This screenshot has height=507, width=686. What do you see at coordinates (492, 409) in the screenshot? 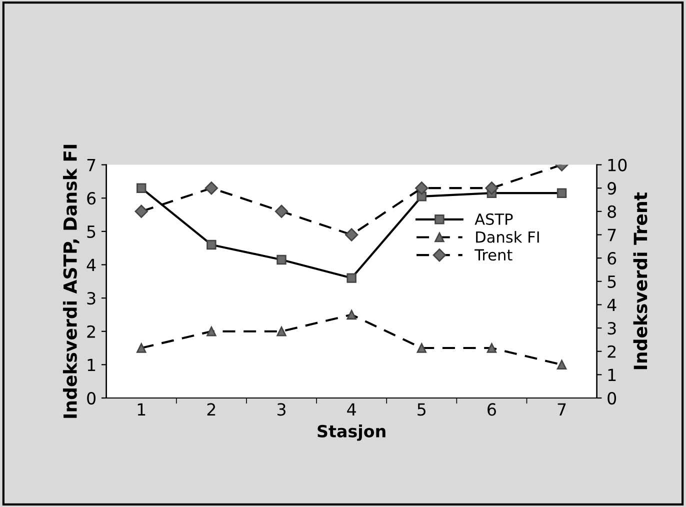
I see `x-tick-label: 6` at bounding box center [492, 409].